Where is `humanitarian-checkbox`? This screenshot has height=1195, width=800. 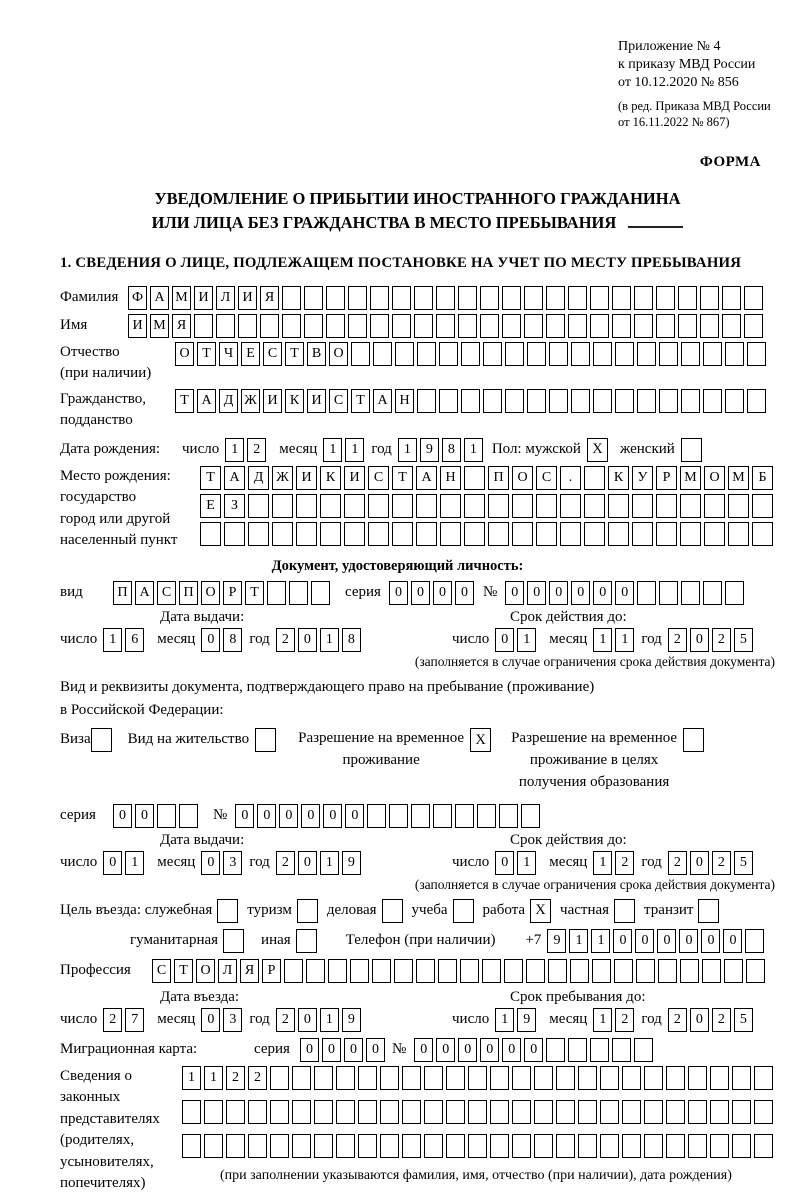 humanitarian-checkbox is located at coordinates (234, 940).